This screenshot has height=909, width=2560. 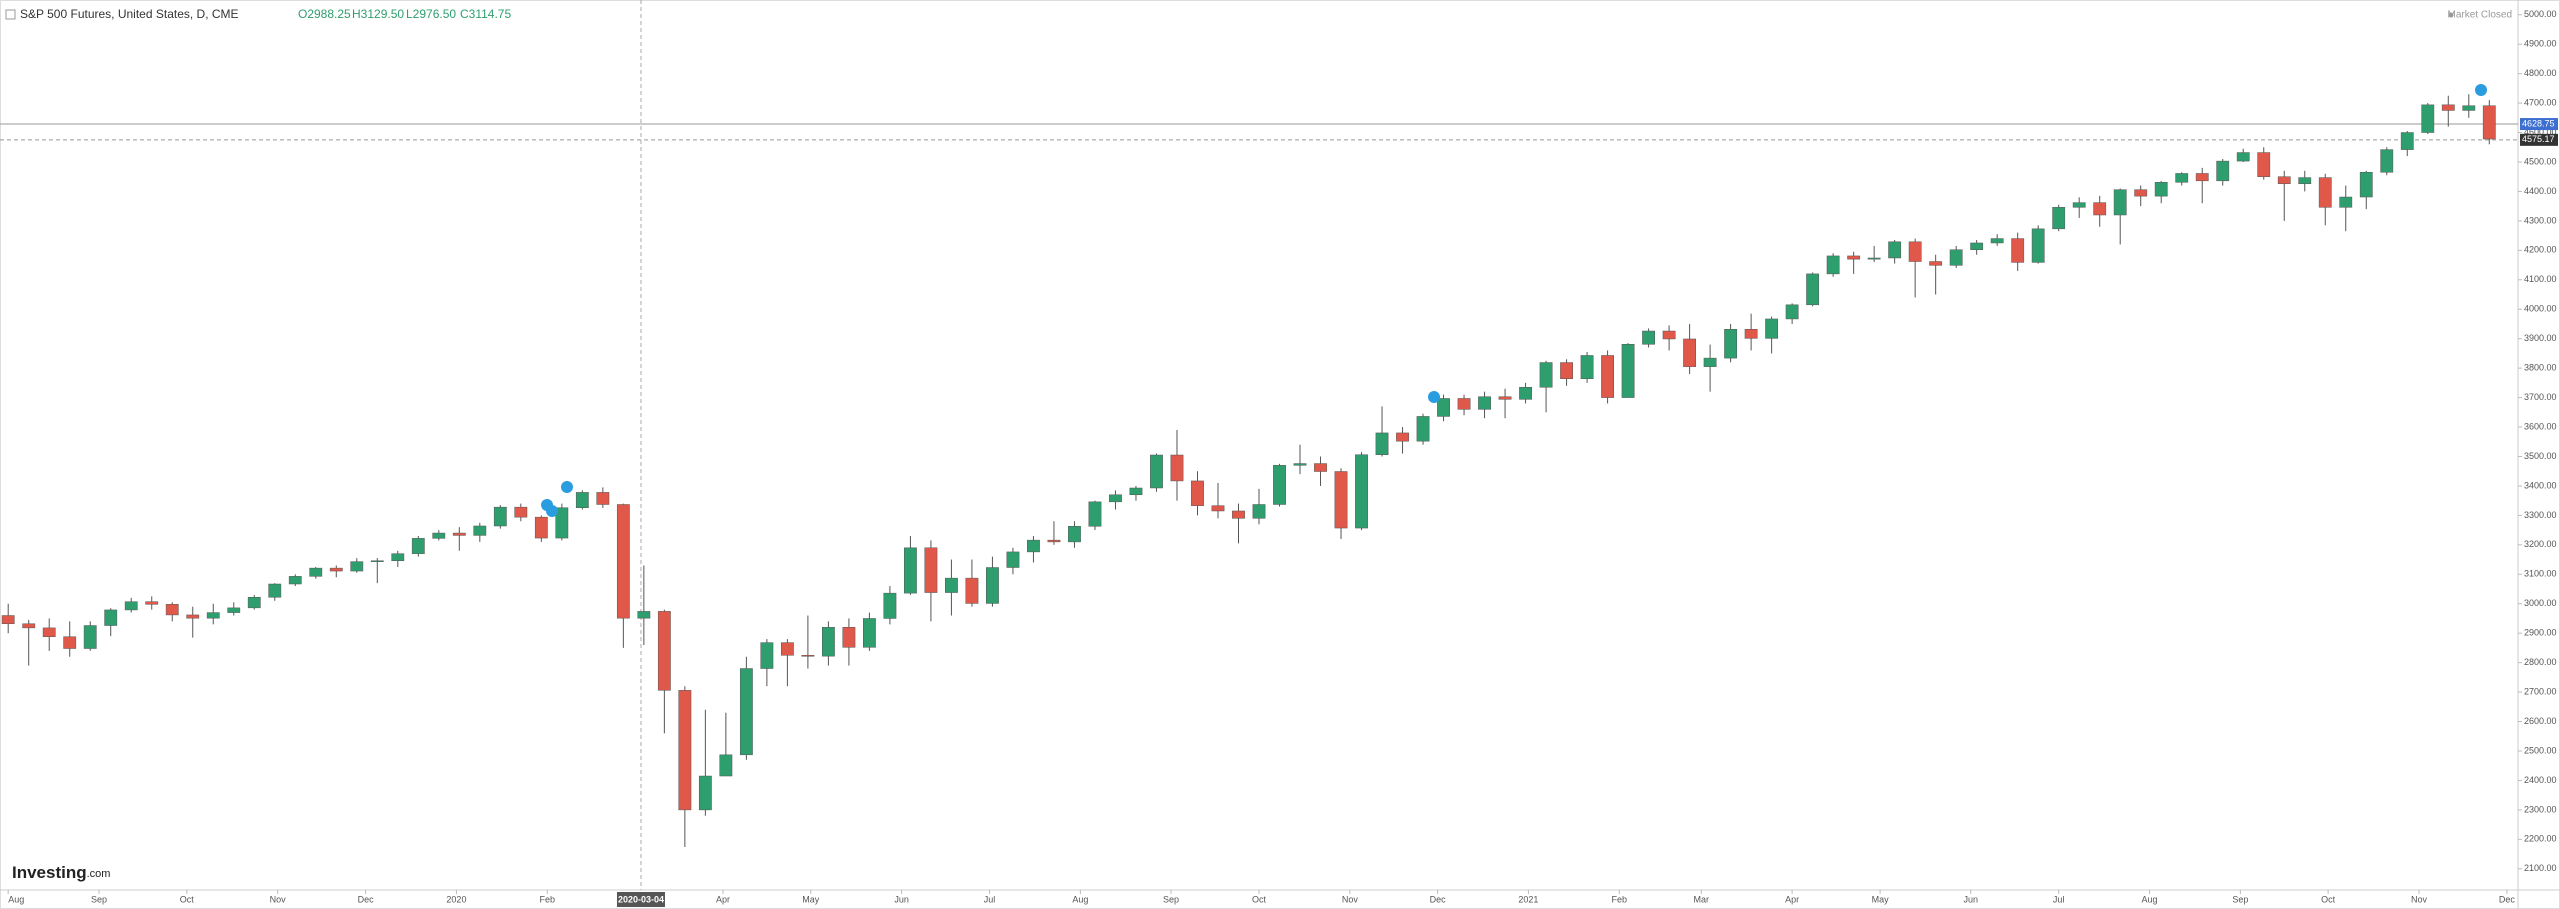 I want to click on y-tick-label: 4200.00, so click(x=2540, y=250).